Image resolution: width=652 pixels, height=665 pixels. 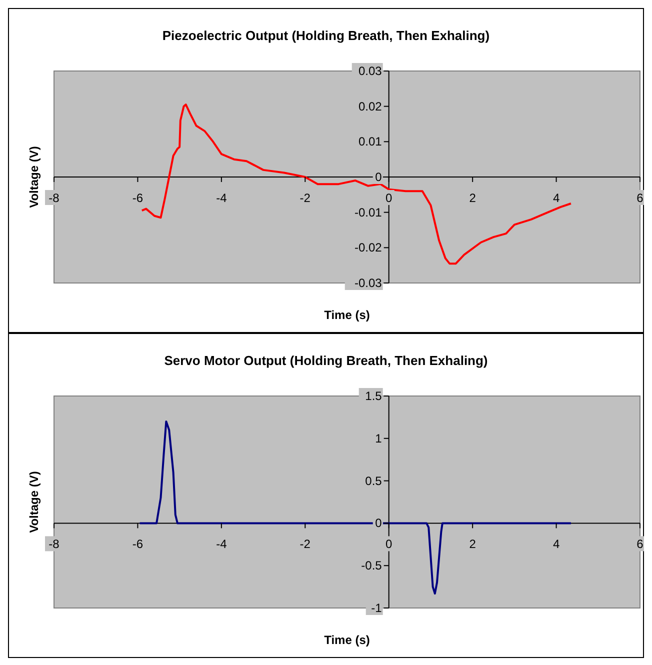 I want to click on y-tick-label: 0.01, so click(x=370, y=141).